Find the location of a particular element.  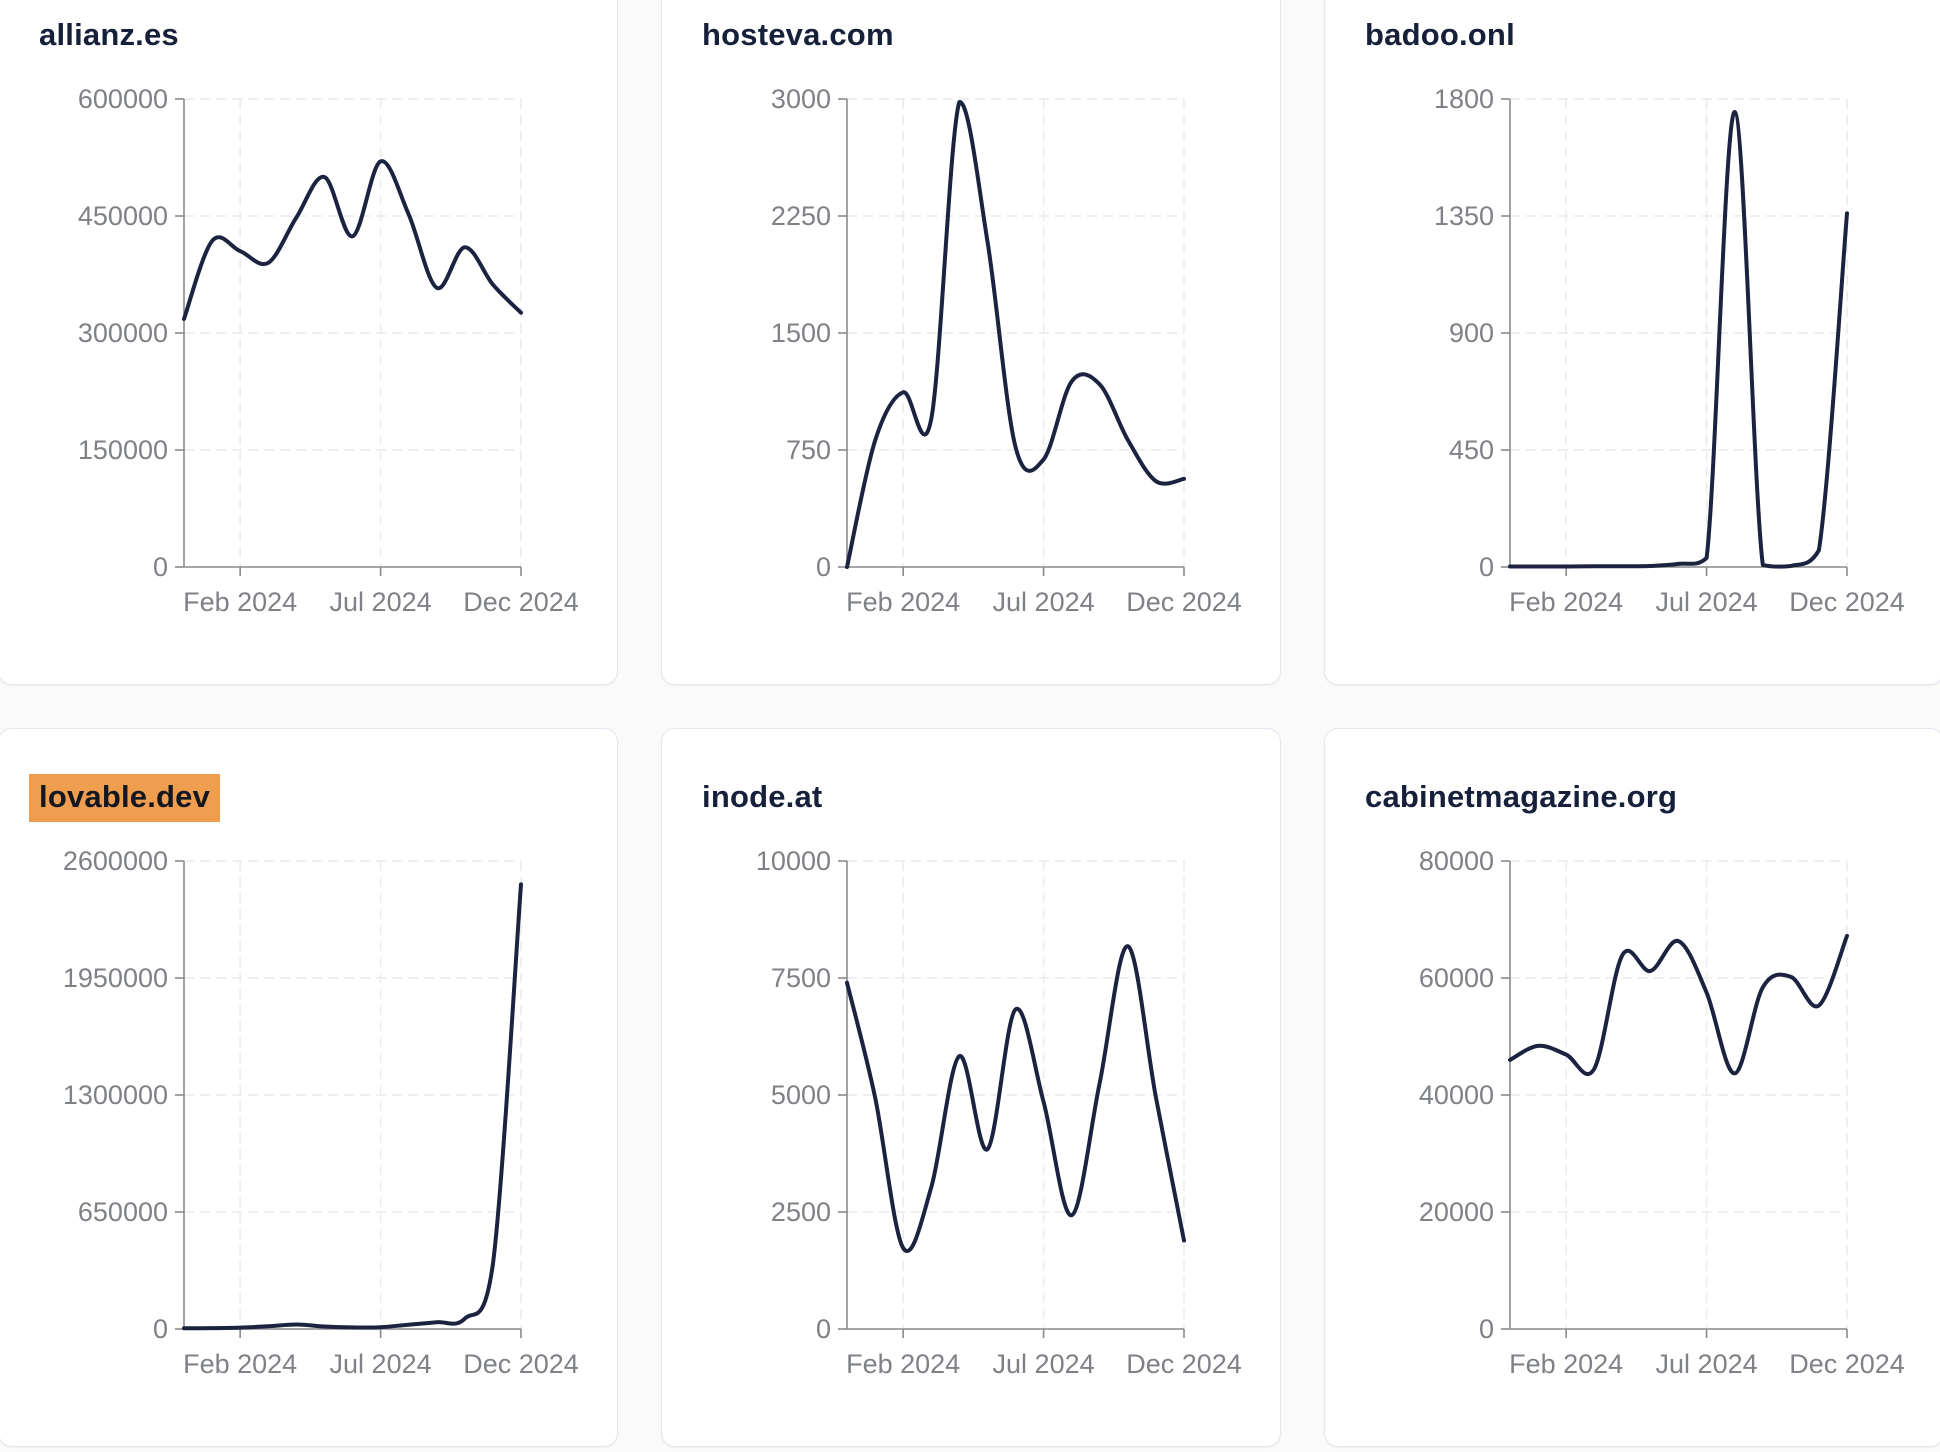

svg-text: 60000 is located at coordinates (1456, 978).